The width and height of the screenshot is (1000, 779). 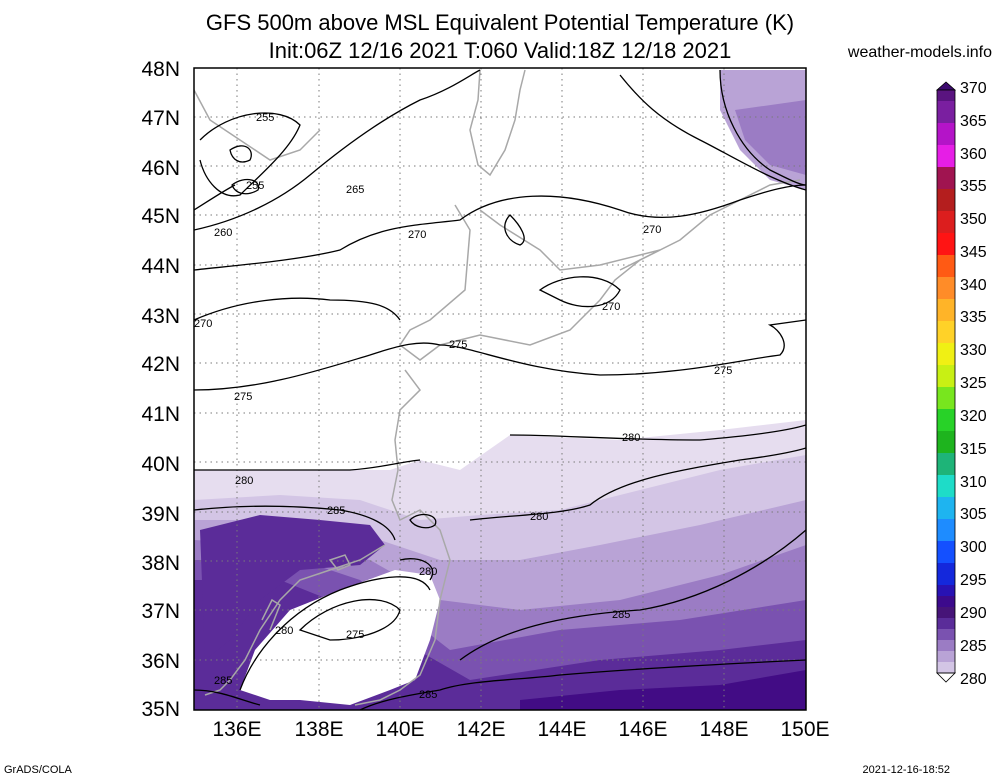 What do you see at coordinates (770, 137) in the screenshot?
I see `pool-kuril-inner` at bounding box center [770, 137].